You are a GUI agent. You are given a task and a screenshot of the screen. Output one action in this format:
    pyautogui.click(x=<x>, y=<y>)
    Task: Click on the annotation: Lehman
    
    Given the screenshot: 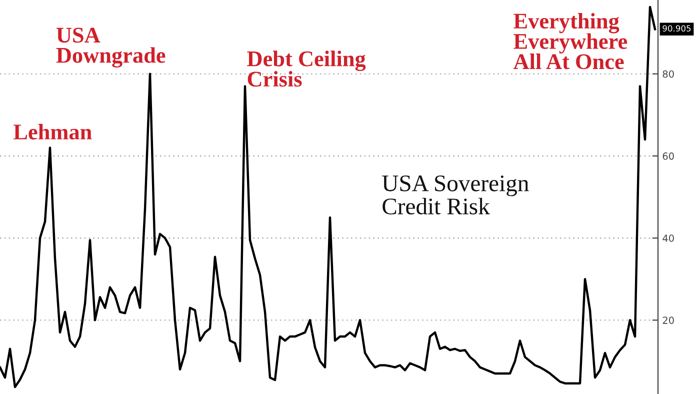 What is the action you would take?
    pyautogui.click(x=53, y=132)
    